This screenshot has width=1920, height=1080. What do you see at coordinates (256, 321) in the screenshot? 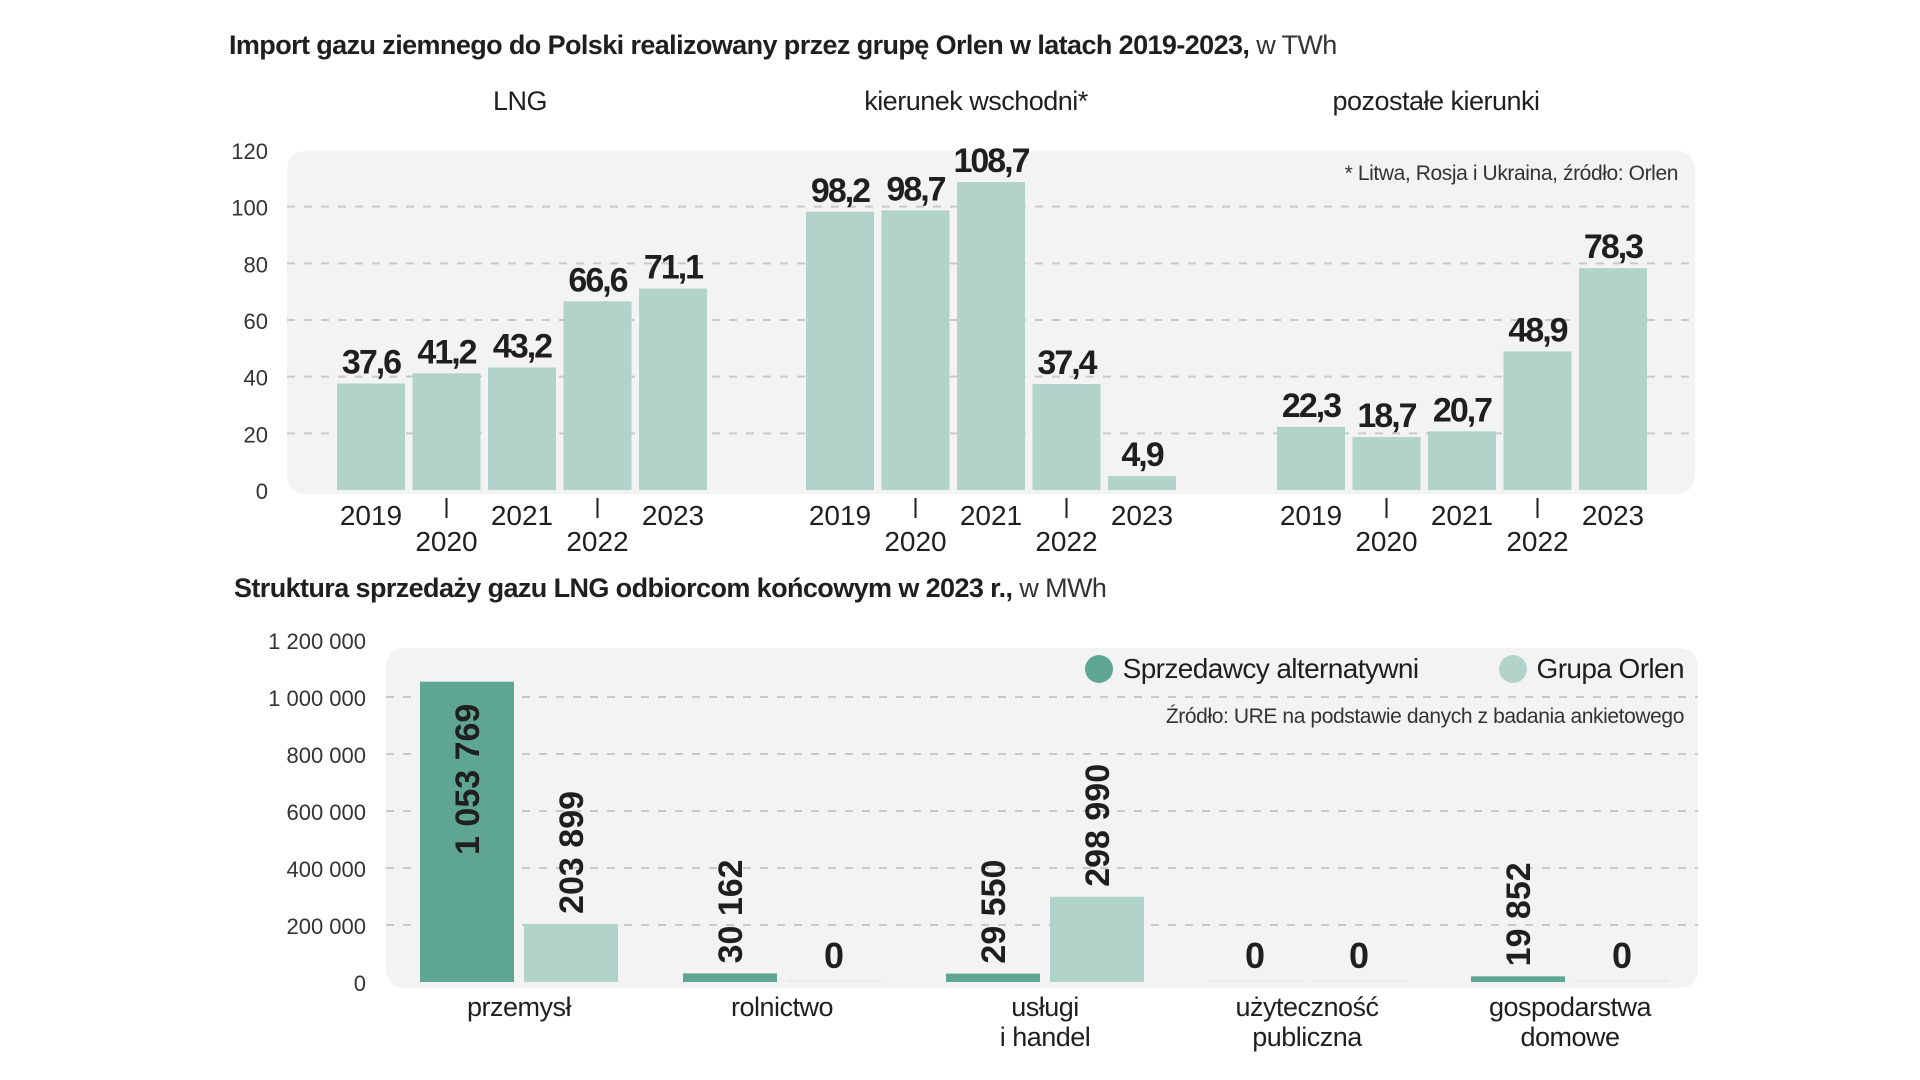
I see `top-y-tick-label: 60` at bounding box center [256, 321].